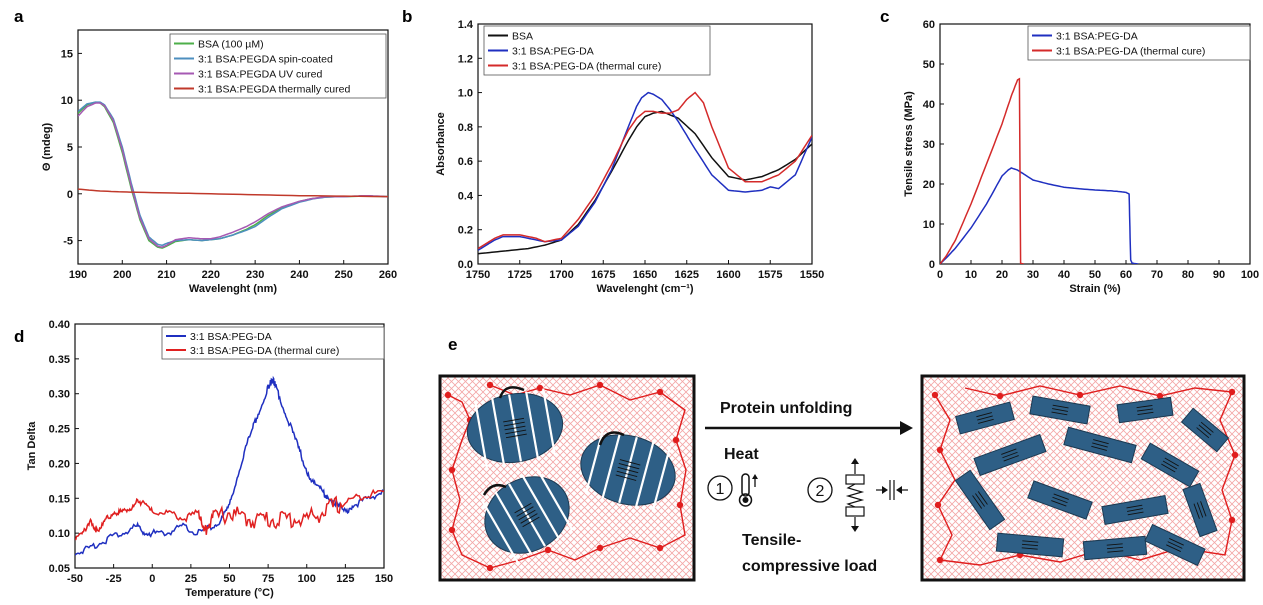  What do you see at coordinates (59, 569) in the screenshot?
I see `y-tick-label: 0.05` at bounding box center [59, 569].